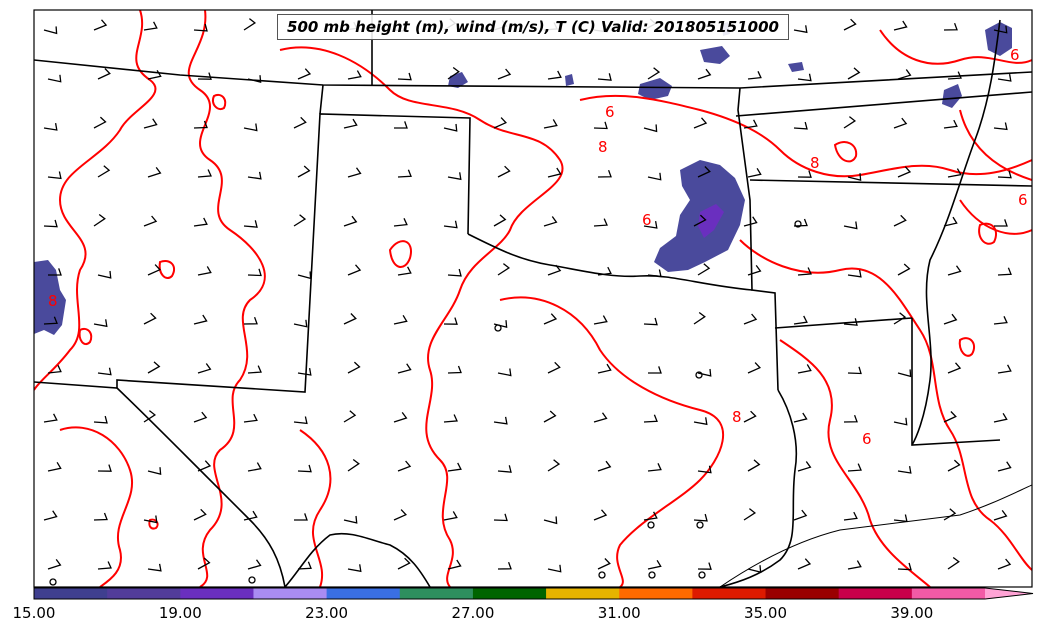 The image size is (1041, 633). Describe the element at coordinates (610, 262) in the screenshot. I see `border-red-river` at that location.